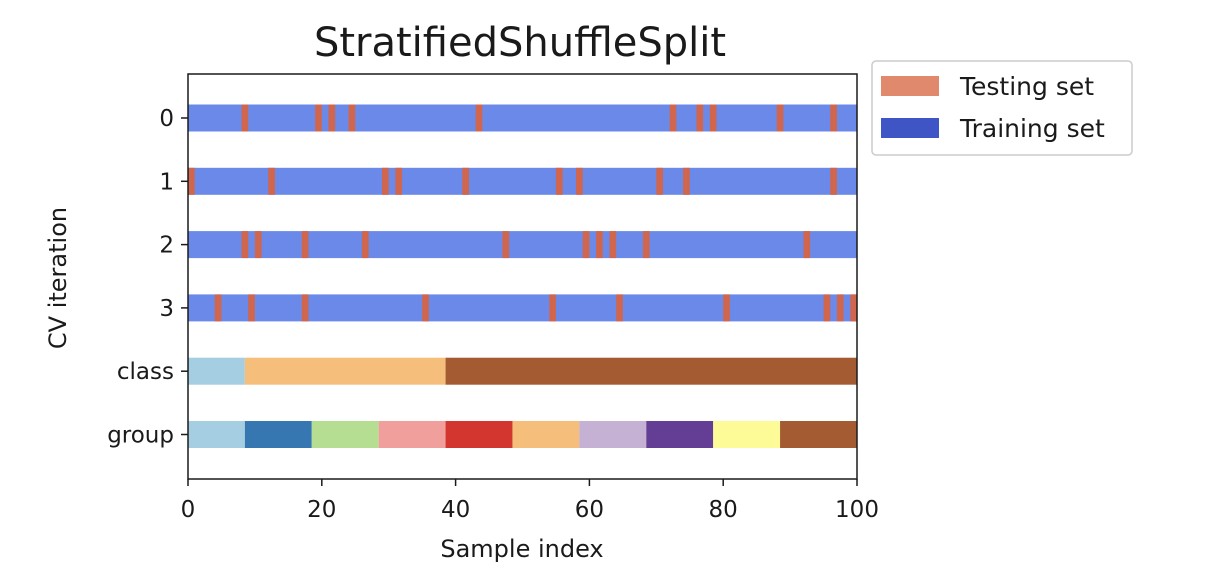  I want to click on legend-label: Training set, so click(1032, 128).